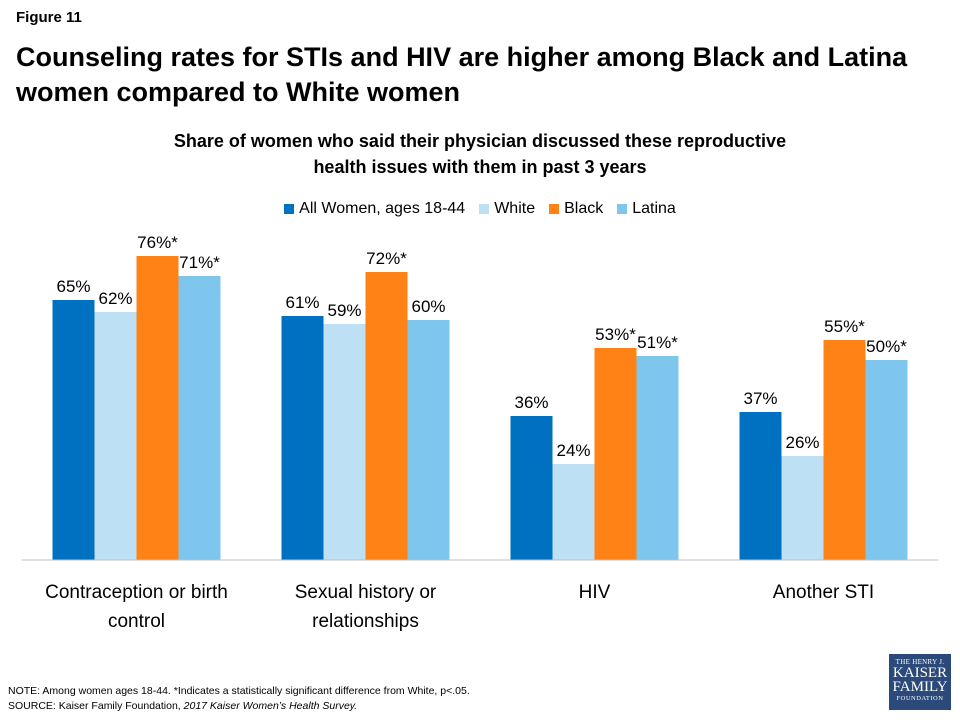 Image resolution: width=960 pixels, height=720 pixels. What do you see at coordinates (844, 450) in the screenshot?
I see `bar-black-another-sti` at bounding box center [844, 450].